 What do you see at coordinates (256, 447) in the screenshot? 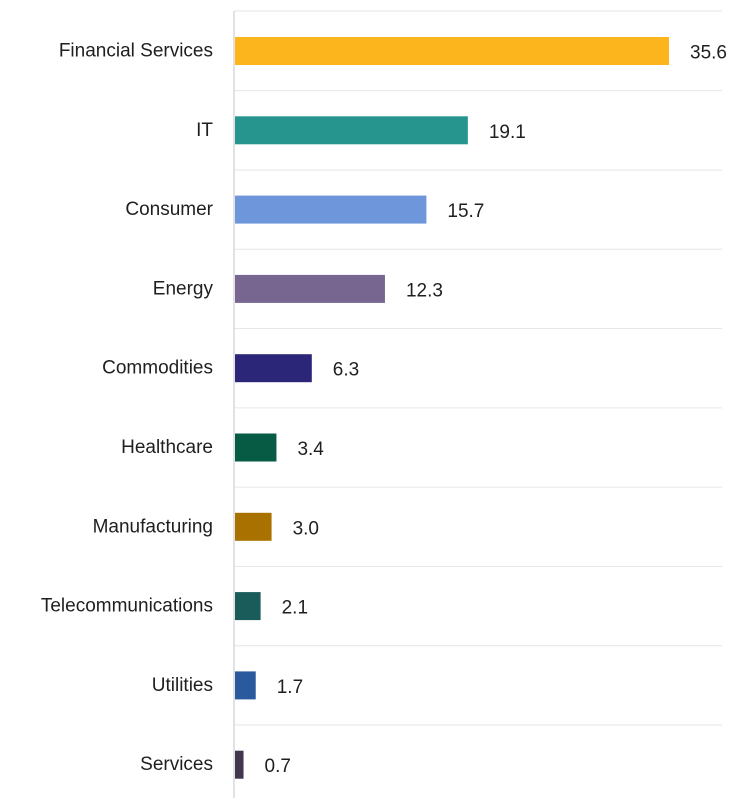
I see `bar-healthcare` at bounding box center [256, 447].